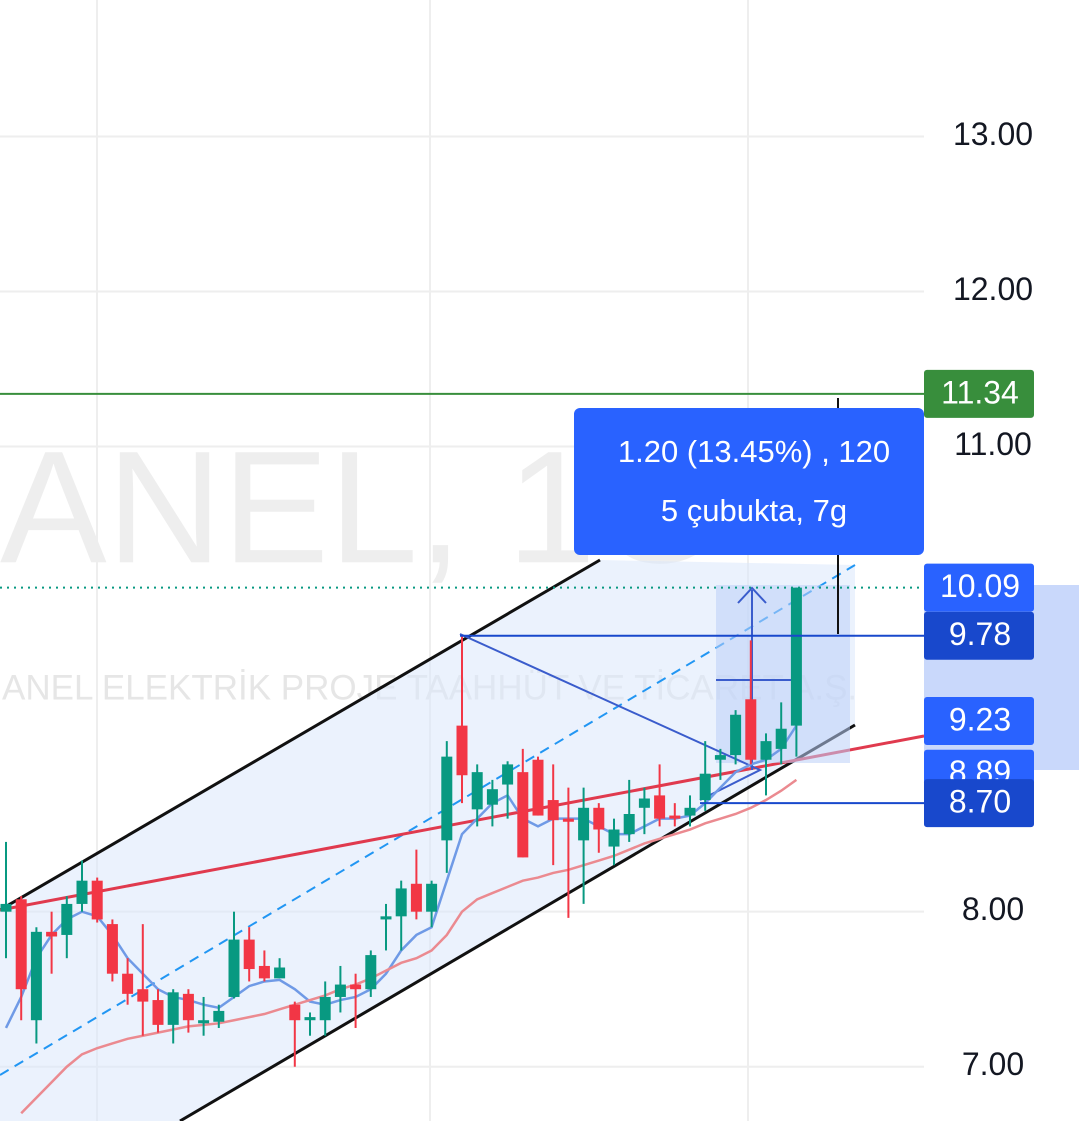  Describe the element at coordinates (462, 823) in the screenshot. I see `trend-line` at that location.